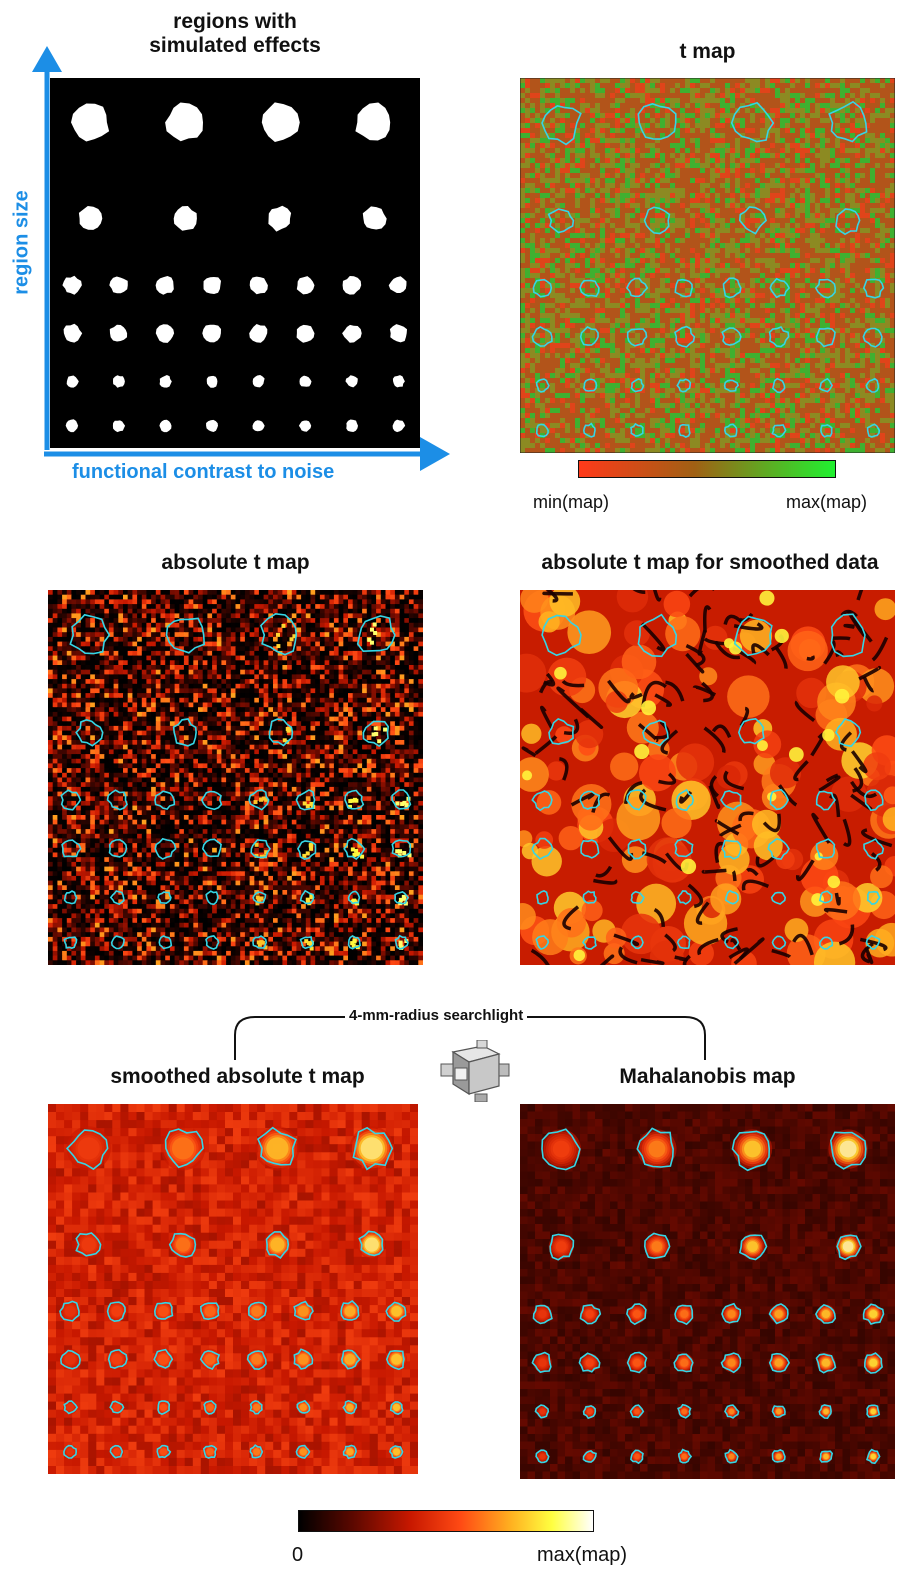 The height and width of the screenshot is (1584, 921). Describe the element at coordinates (235, 33) in the screenshot. I see `simulated-panel-title: regions with simulated effects` at that location.